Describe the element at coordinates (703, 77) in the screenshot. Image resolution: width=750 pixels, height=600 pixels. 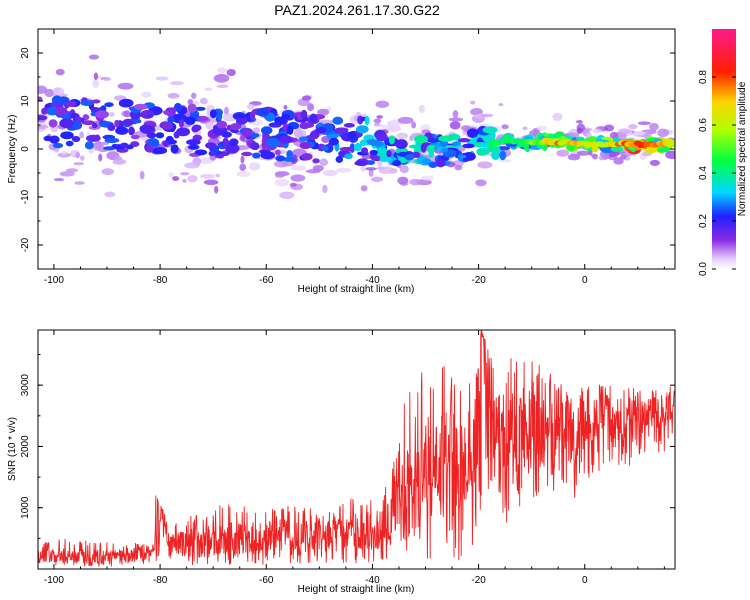
I see `colorbar-tick-label: 0.8` at that location.